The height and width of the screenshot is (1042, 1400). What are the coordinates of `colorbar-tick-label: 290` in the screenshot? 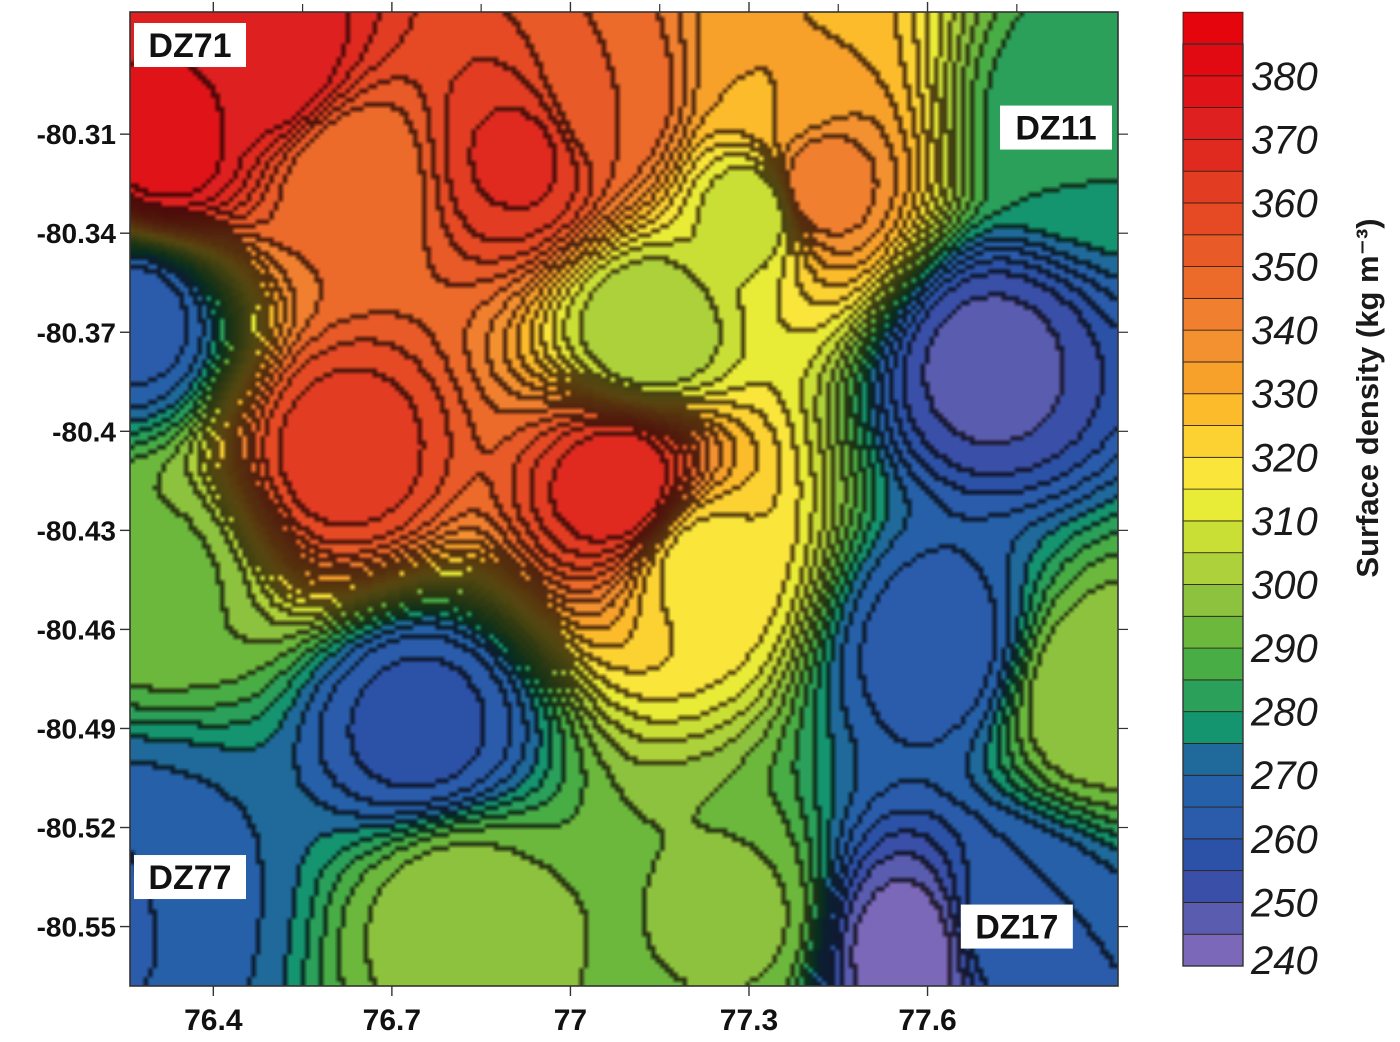 It's located at (1284, 649).